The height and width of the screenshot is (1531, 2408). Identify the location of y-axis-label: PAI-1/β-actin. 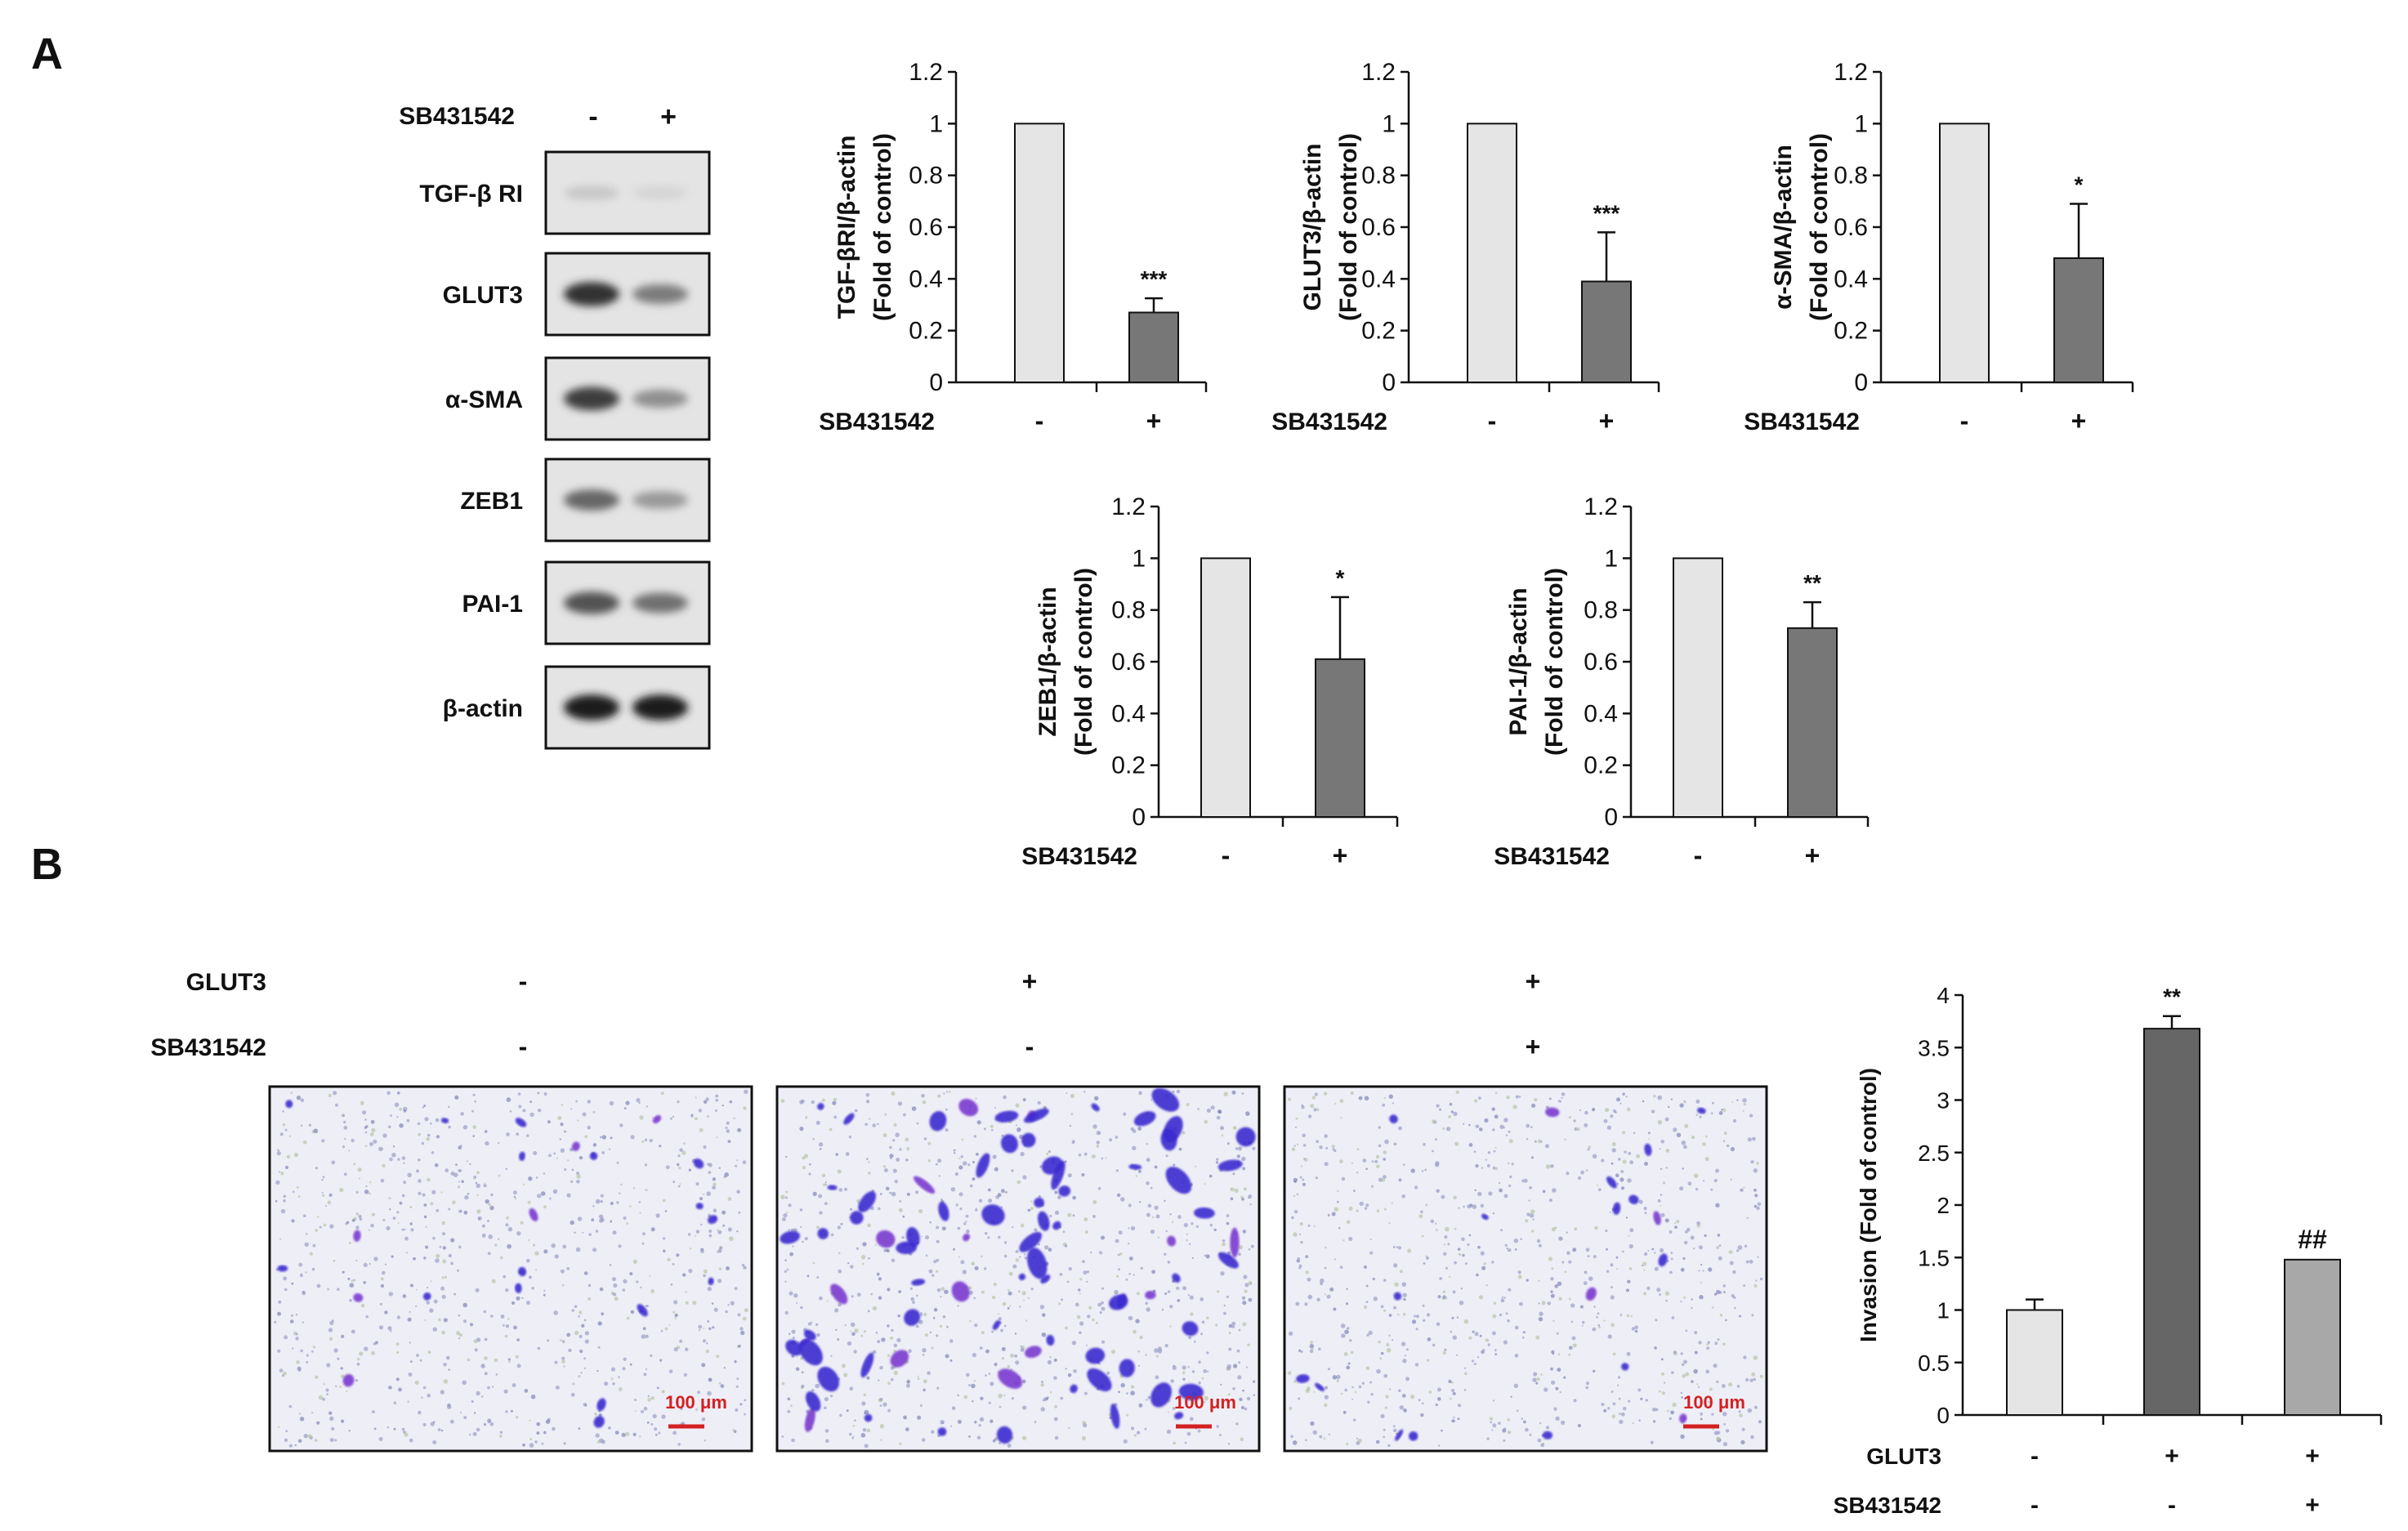
(1518, 661).